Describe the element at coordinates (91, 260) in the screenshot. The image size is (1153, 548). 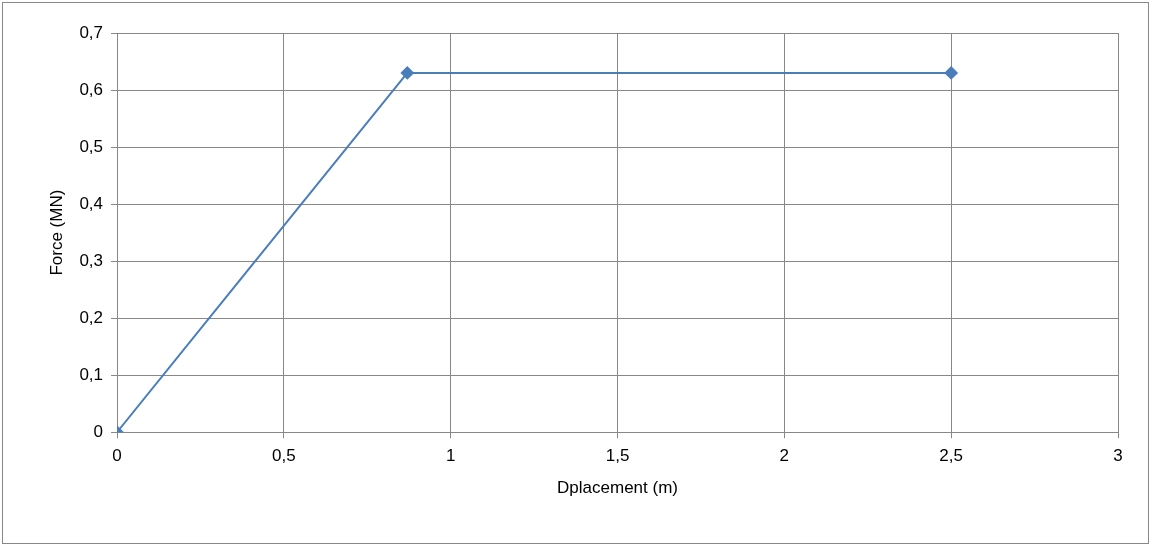
I see `y-tick-label: 0,3` at that location.